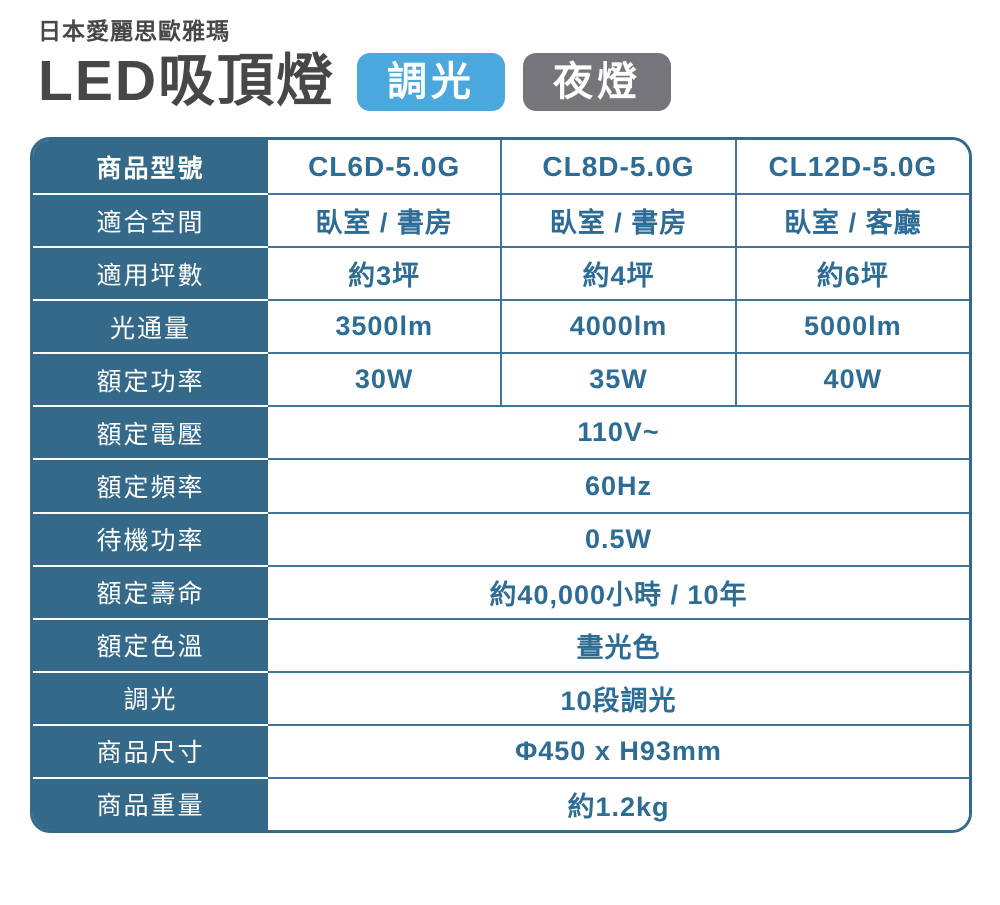 Image resolution: width=1000 pixels, height=905 pixels. What do you see at coordinates (617, 326) in the screenshot?
I see `flux-cell-2: 4000lm` at bounding box center [617, 326].